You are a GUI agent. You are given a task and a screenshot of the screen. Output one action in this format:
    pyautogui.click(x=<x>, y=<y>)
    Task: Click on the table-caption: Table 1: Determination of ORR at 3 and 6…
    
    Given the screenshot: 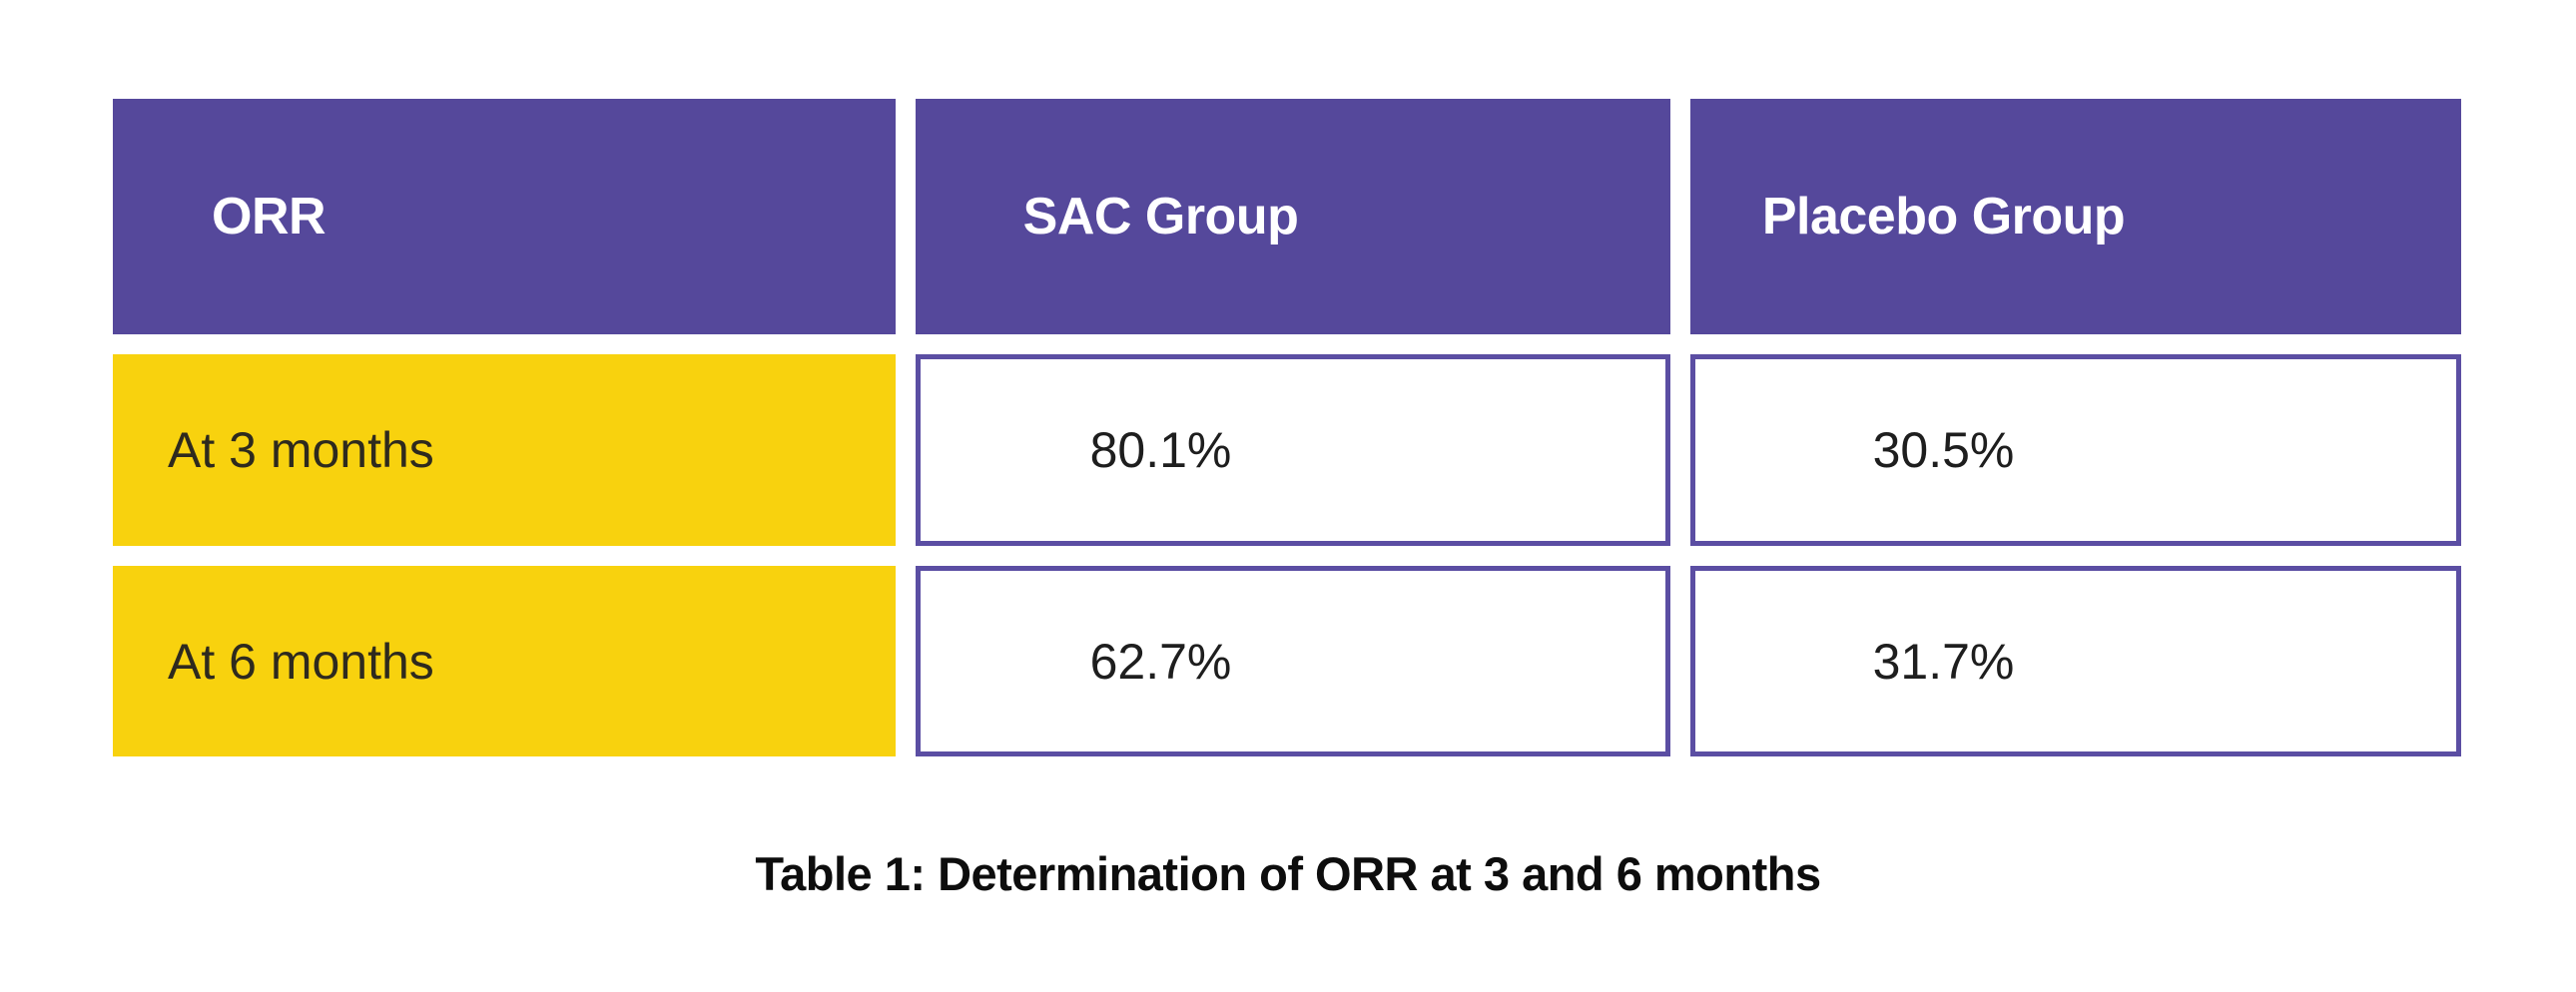 What is the action you would take?
    pyautogui.click(x=1288, y=873)
    